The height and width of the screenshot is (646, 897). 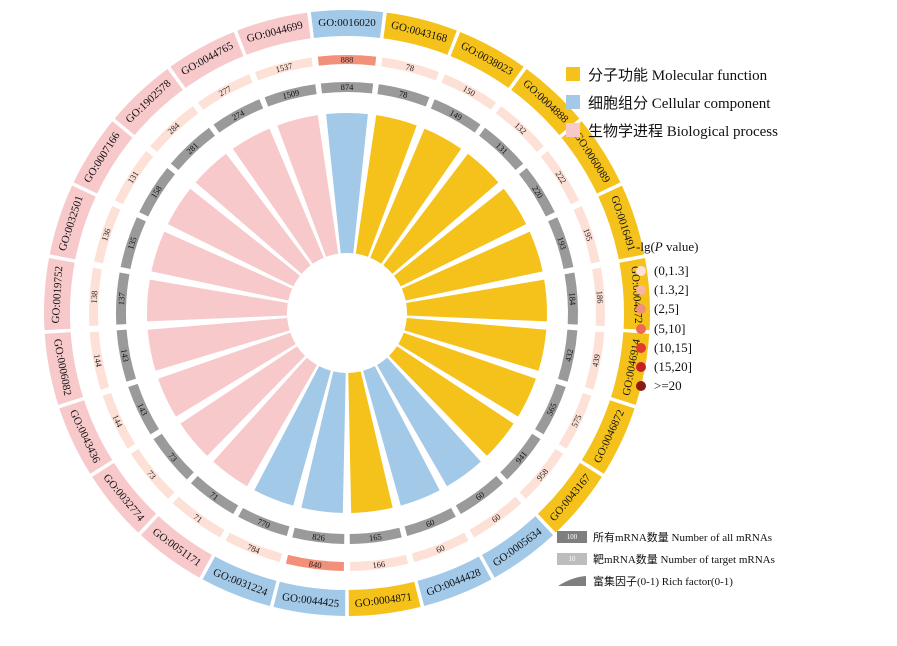 I want to click on all-count-label: 143, so click(x=125, y=355).